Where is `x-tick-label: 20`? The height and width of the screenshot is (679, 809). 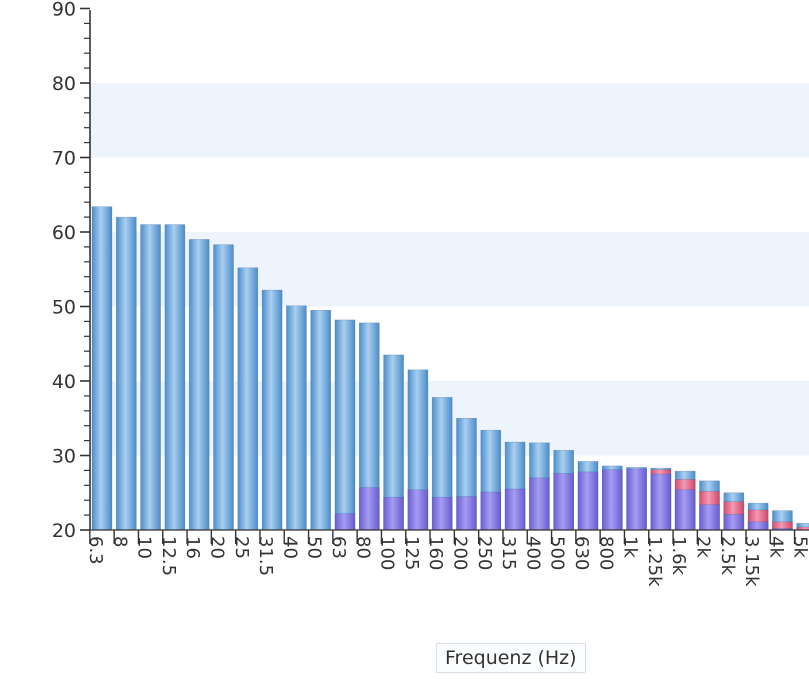 x-tick-label: 20 is located at coordinates (217, 547).